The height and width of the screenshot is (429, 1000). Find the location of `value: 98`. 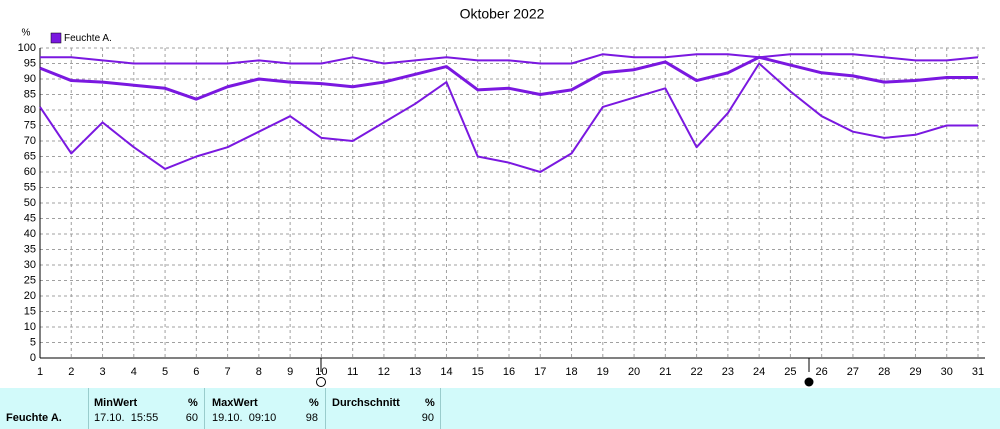

value: 98 is located at coordinates (311, 418).